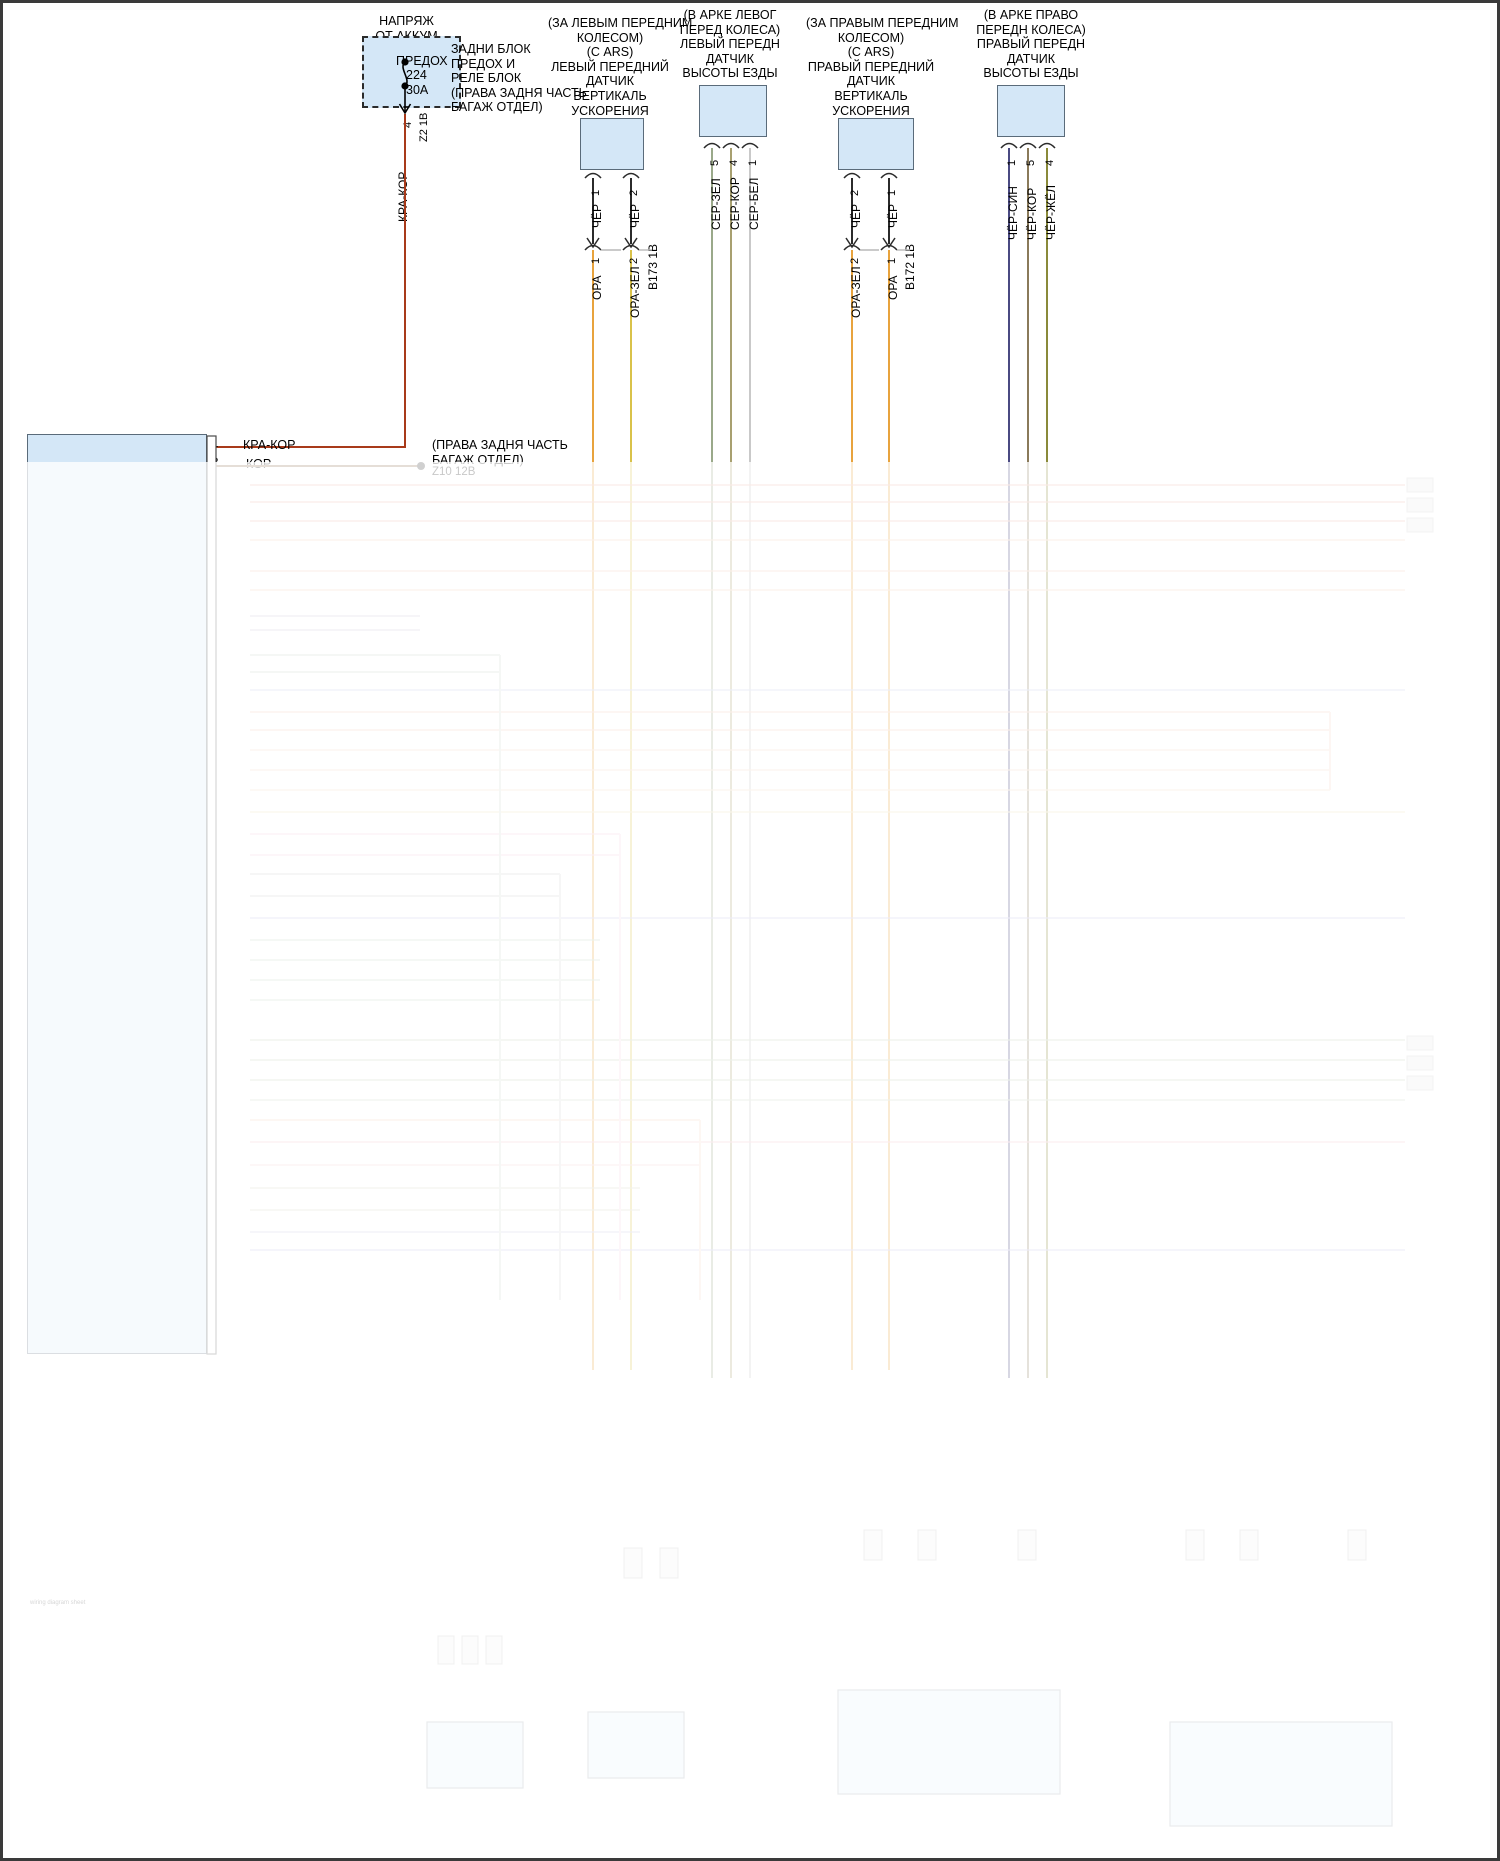 The height and width of the screenshot is (1861, 1500). What do you see at coordinates (733, 111) in the screenshot?
I see `lf-height-sensor-box` at bounding box center [733, 111].